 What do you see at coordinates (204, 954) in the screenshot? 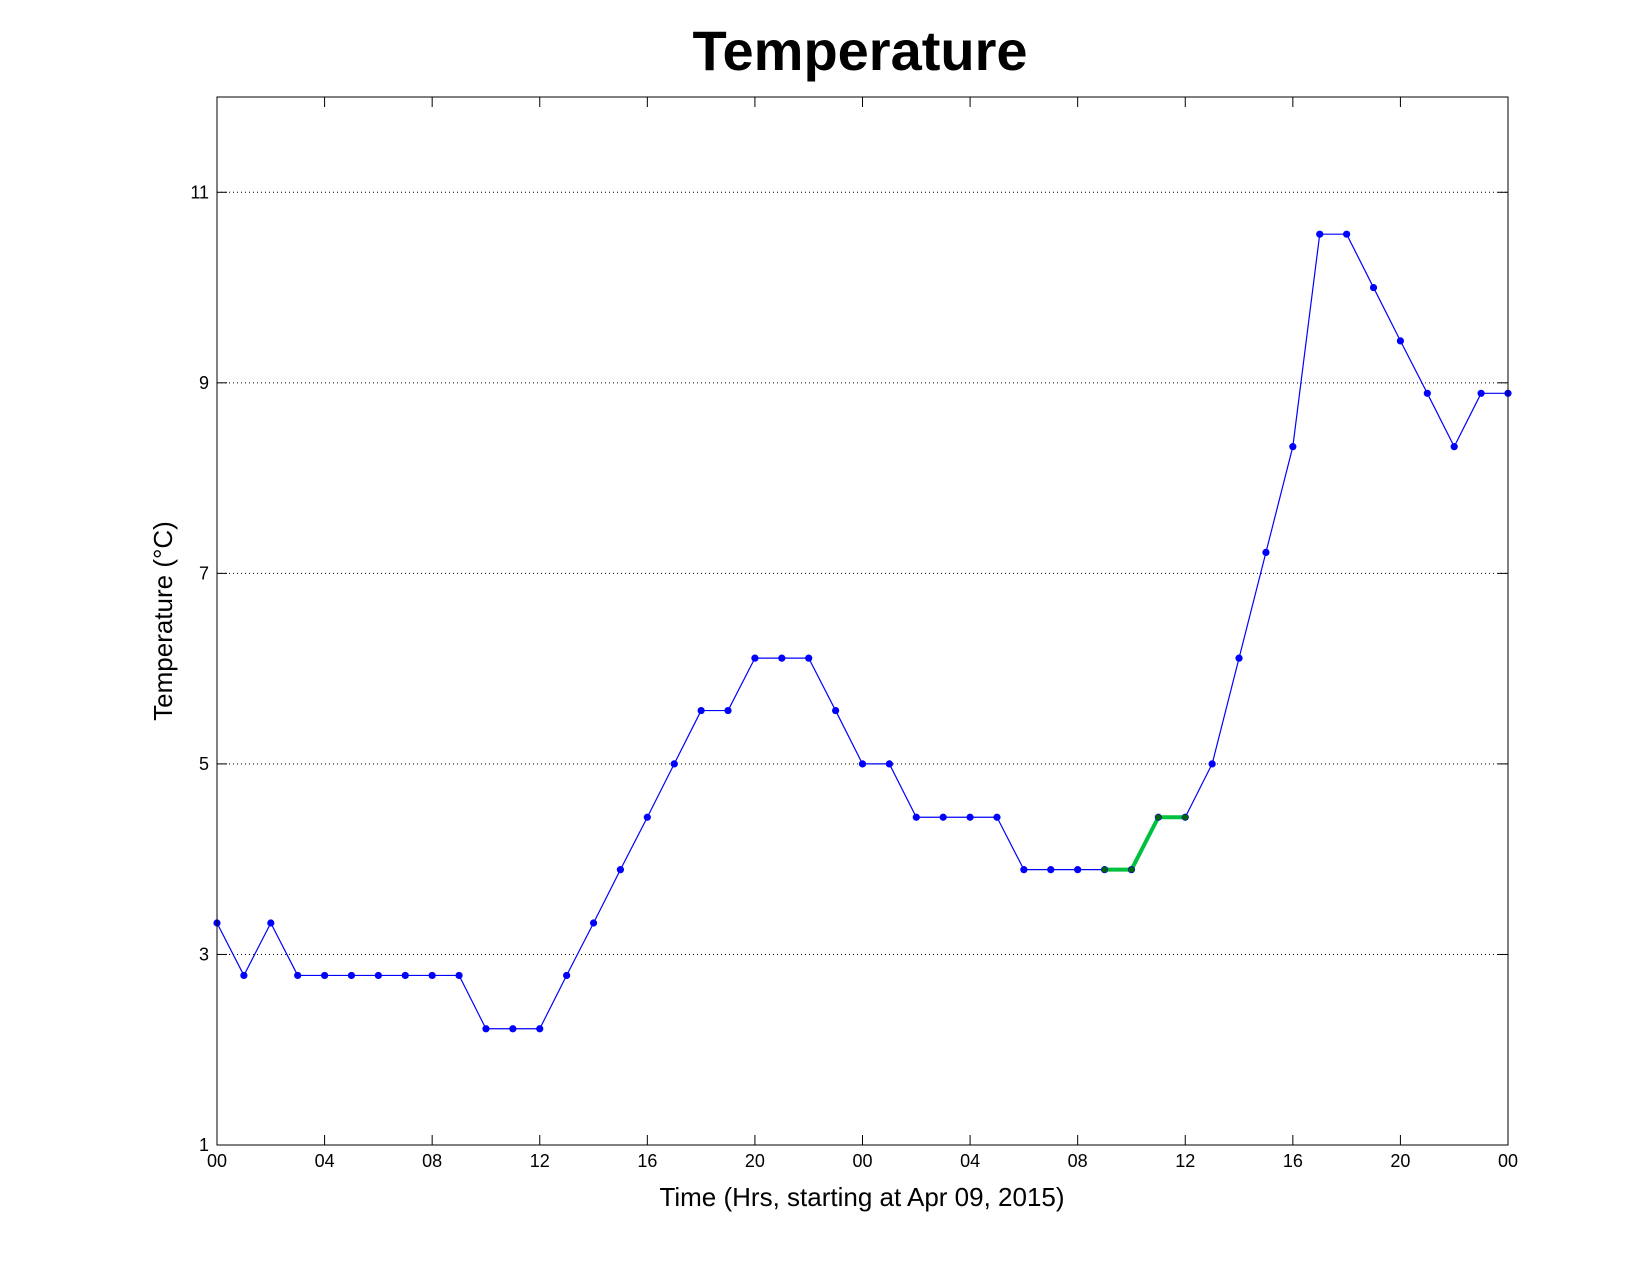
I see `y-tick-label: 3` at bounding box center [204, 954].